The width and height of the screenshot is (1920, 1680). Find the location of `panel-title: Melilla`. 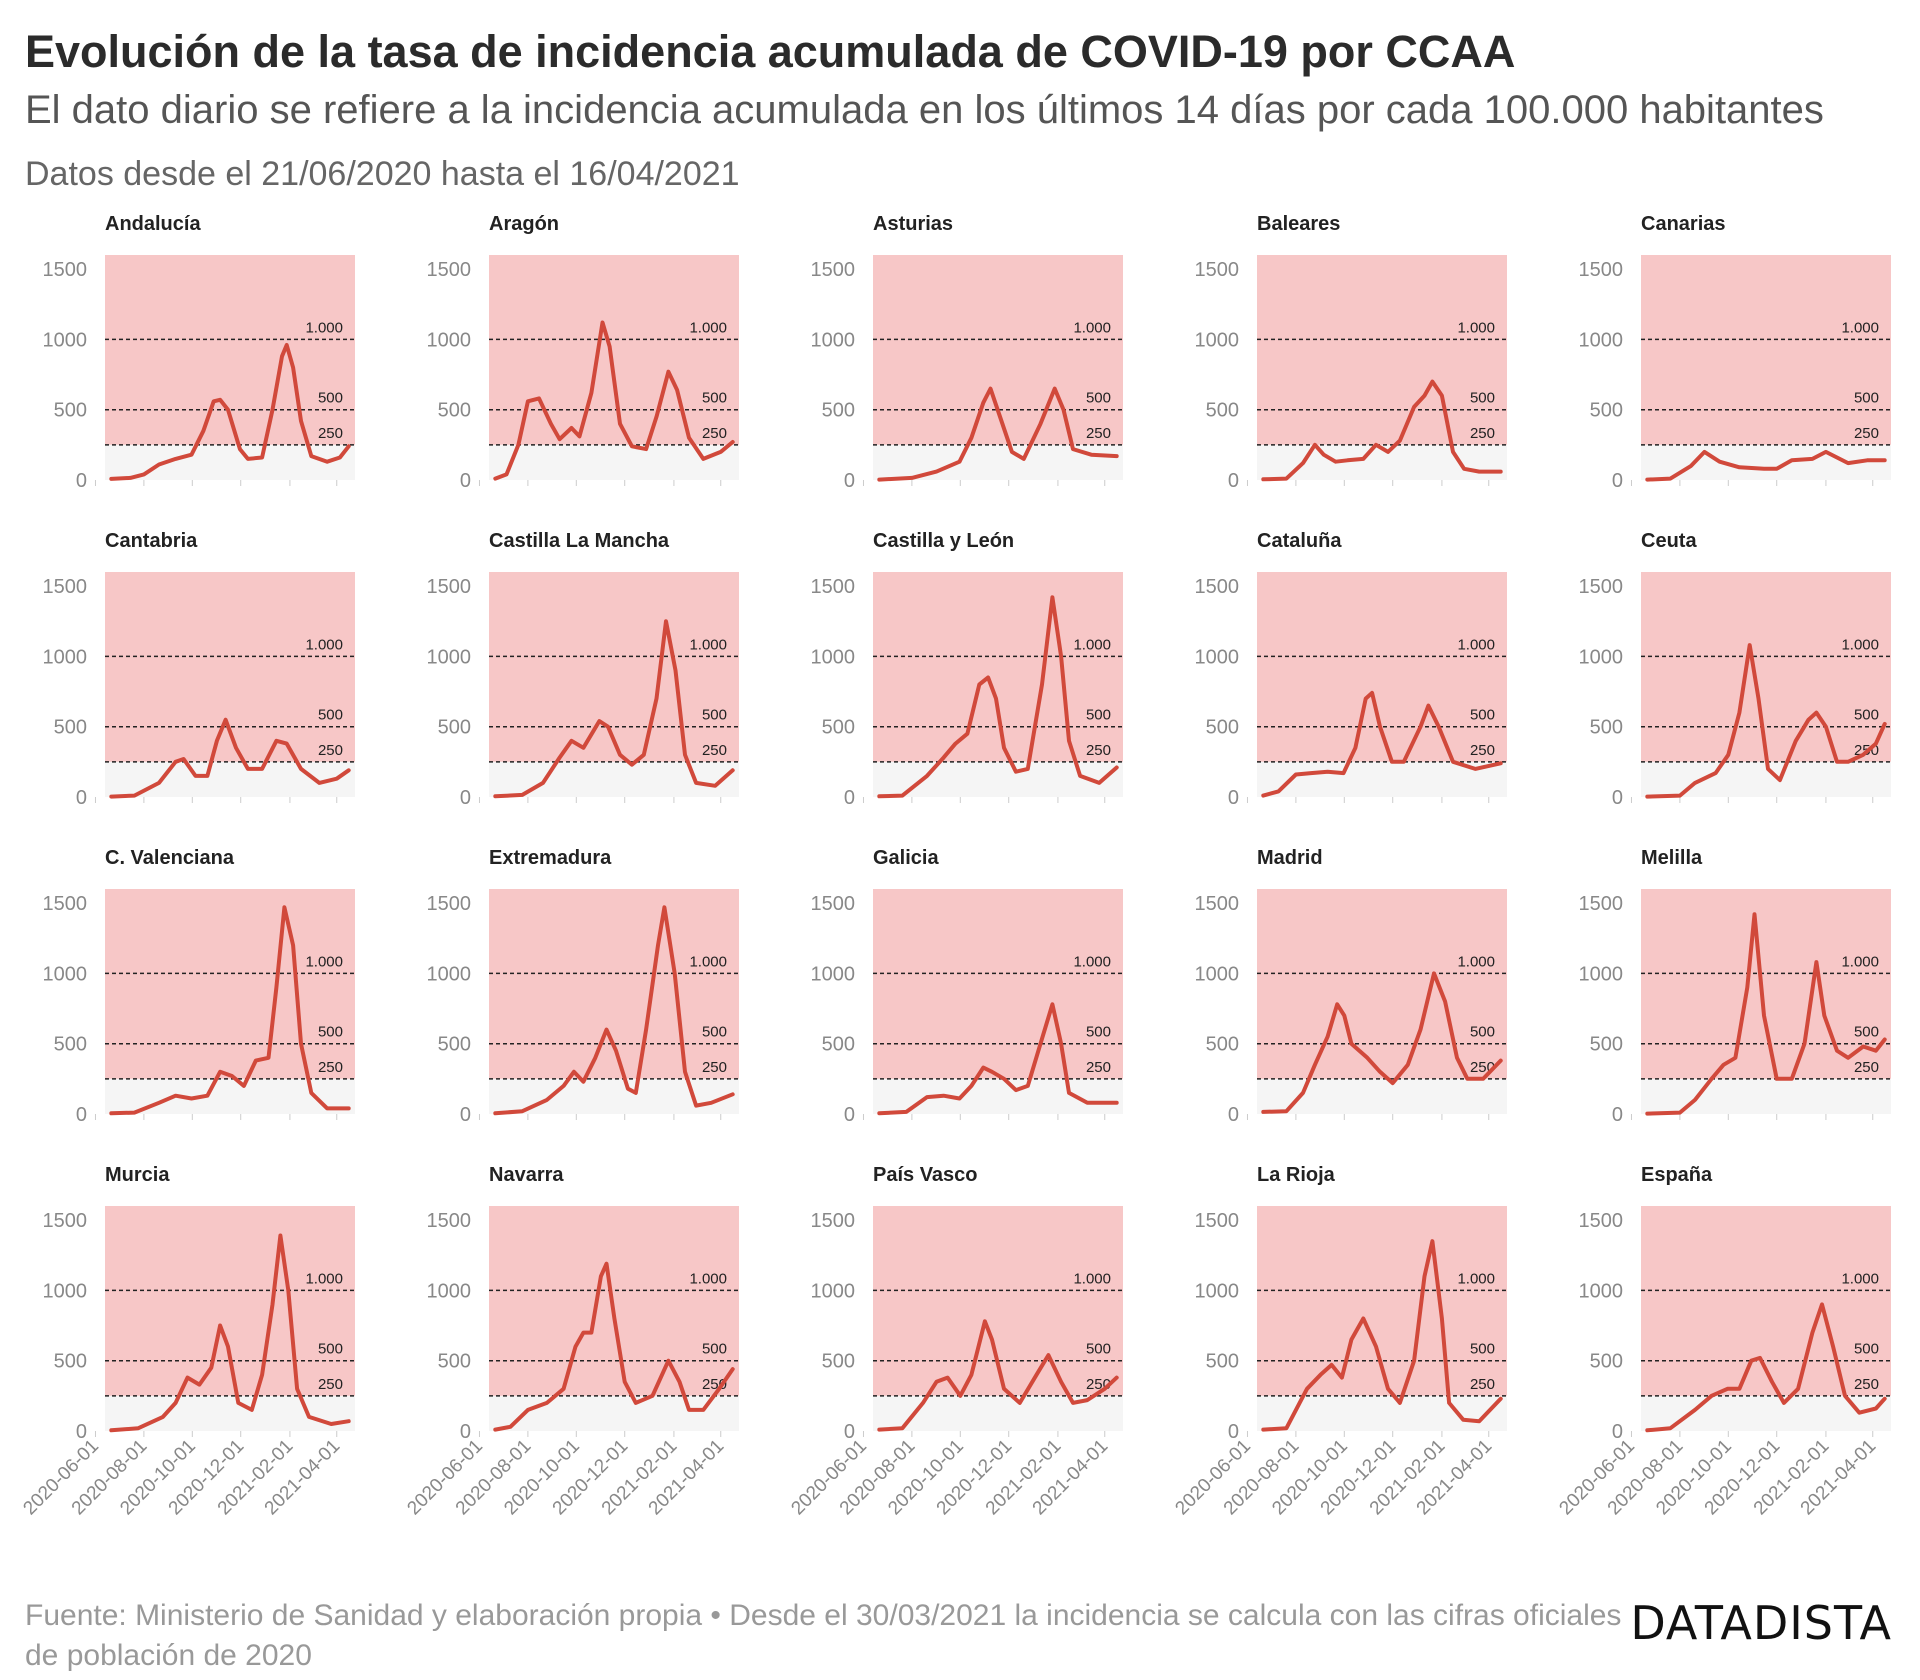

panel-title: Melilla is located at coordinates (1672, 858).